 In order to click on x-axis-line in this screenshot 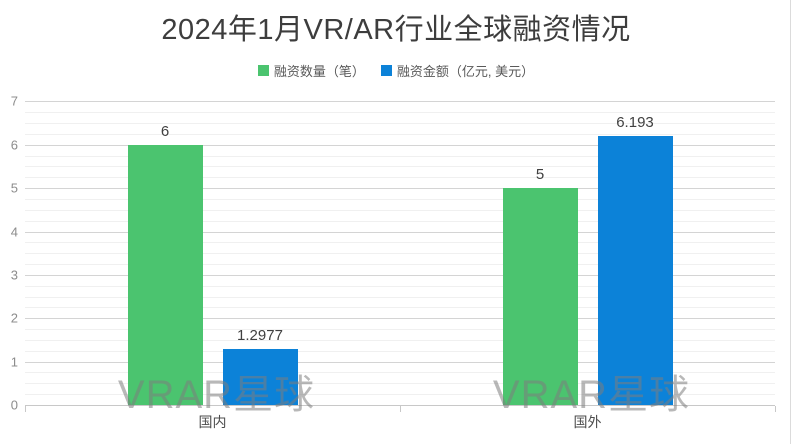, I will do `click(400, 405)`.